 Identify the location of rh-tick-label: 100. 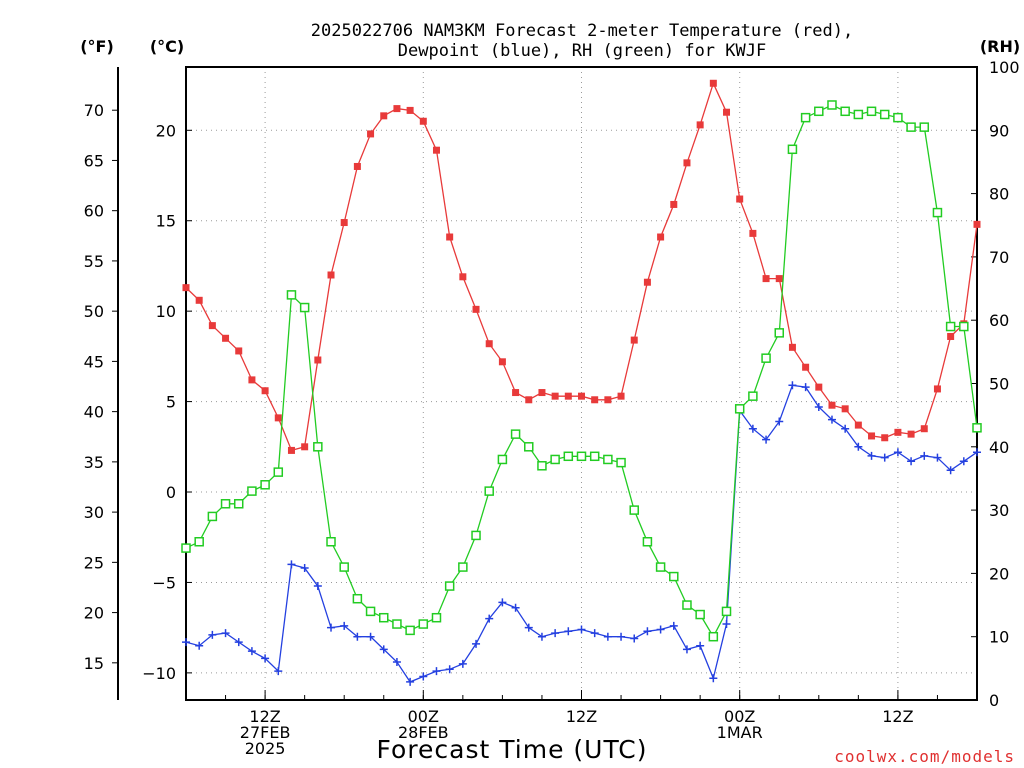
(1004, 67).